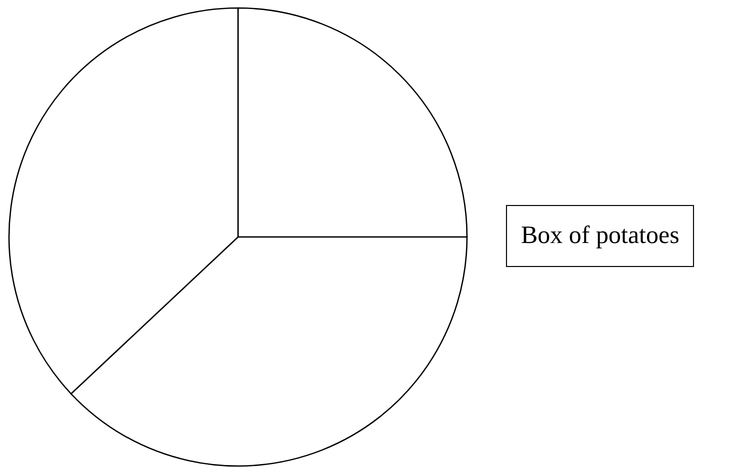 The height and width of the screenshot is (467, 739). Describe the element at coordinates (600, 236) in the screenshot. I see `text: Box of potatoes` at that location.